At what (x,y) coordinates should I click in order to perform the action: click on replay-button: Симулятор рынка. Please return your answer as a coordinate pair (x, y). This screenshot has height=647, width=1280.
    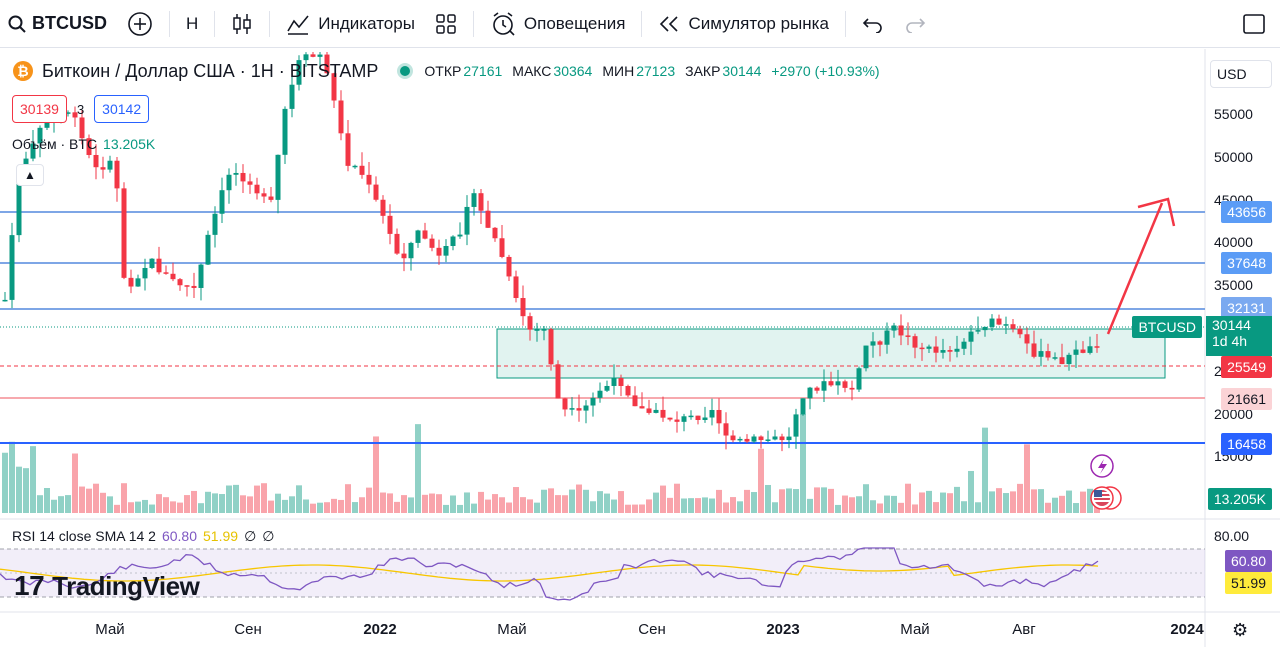
    Looking at the image, I should click on (743, 24).